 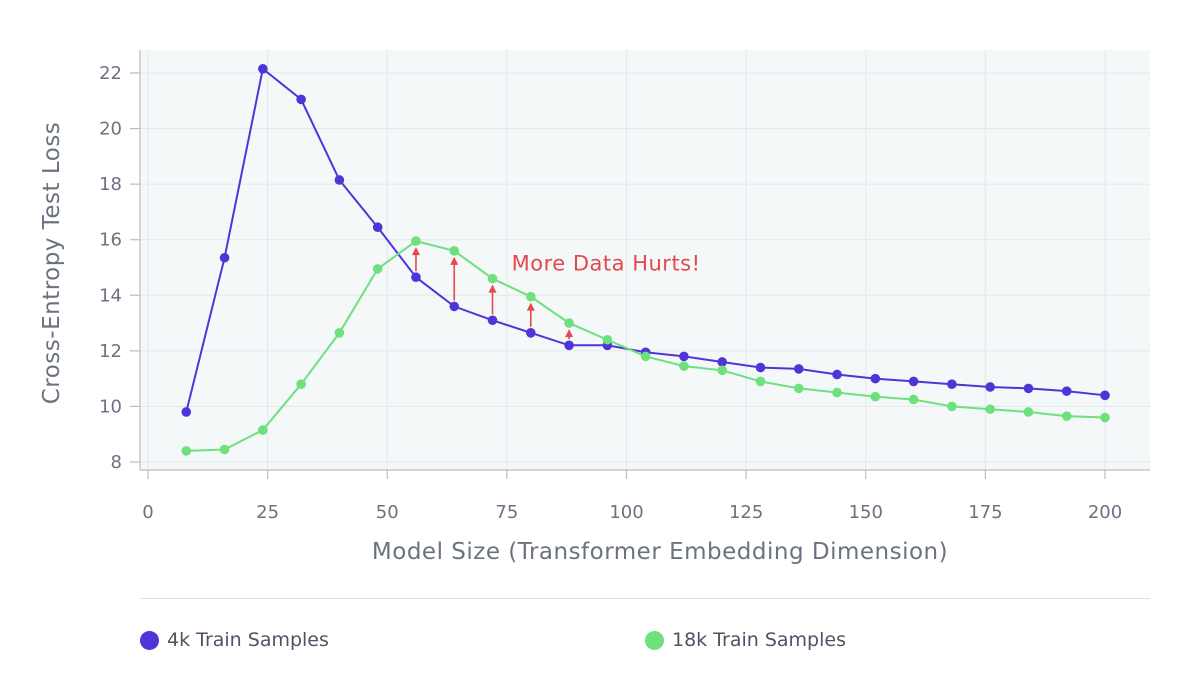 What do you see at coordinates (110, 351) in the screenshot?
I see `y-tick-label: 12` at bounding box center [110, 351].